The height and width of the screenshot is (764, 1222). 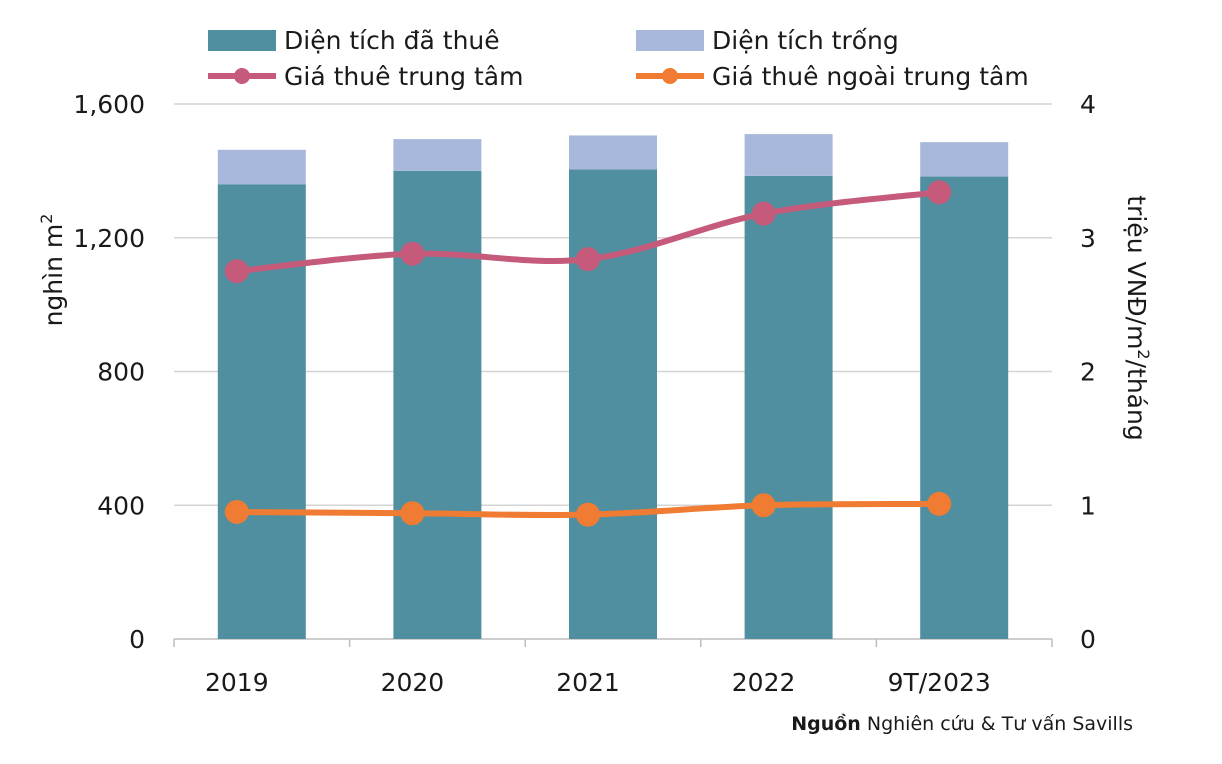 What do you see at coordinates (939, 682) in the screenshot?
I see `x-tick-label: 9T/2023` at bounding box center [939, 682].